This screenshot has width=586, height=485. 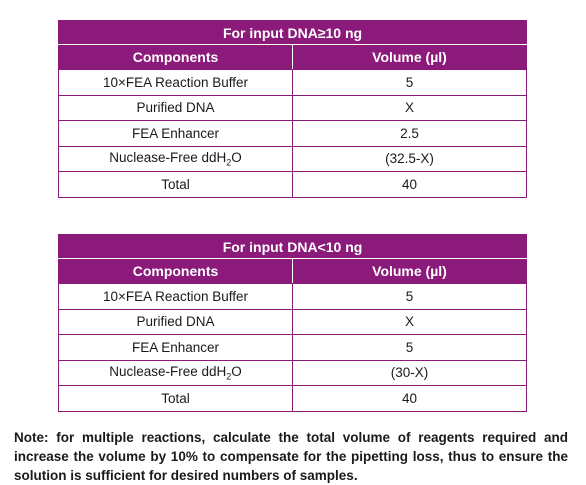 I want to click on table-title-row: For input DNA≥10 ng, so click(x=292, y=32).